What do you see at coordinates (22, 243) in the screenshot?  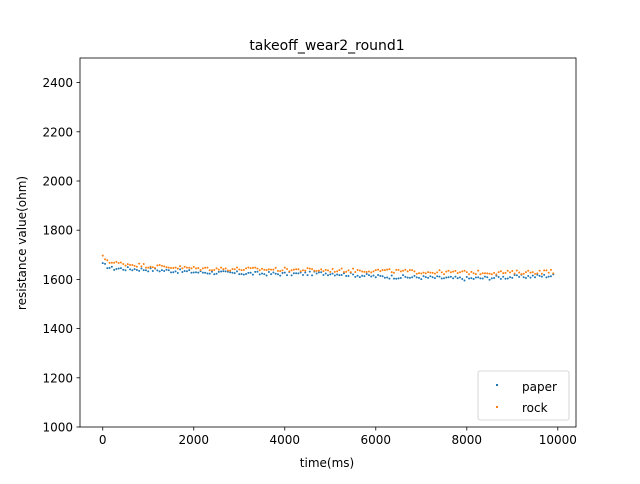 I see `y-axis-label: resistance value(ohm)` at bounding box center [22, 243].